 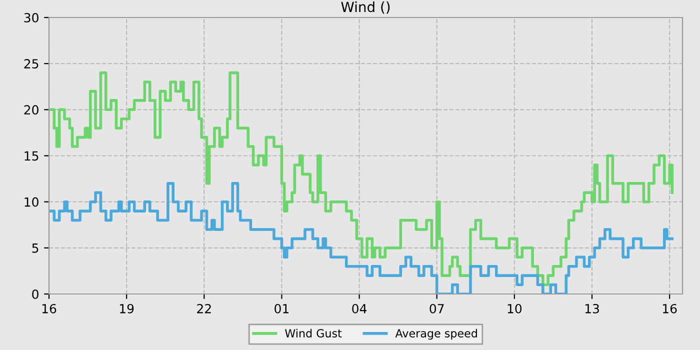 What do you see at coordinates (31, 202) in the screenshot?
I see `y-tick-label: 10` at bounding box center [31, 202].